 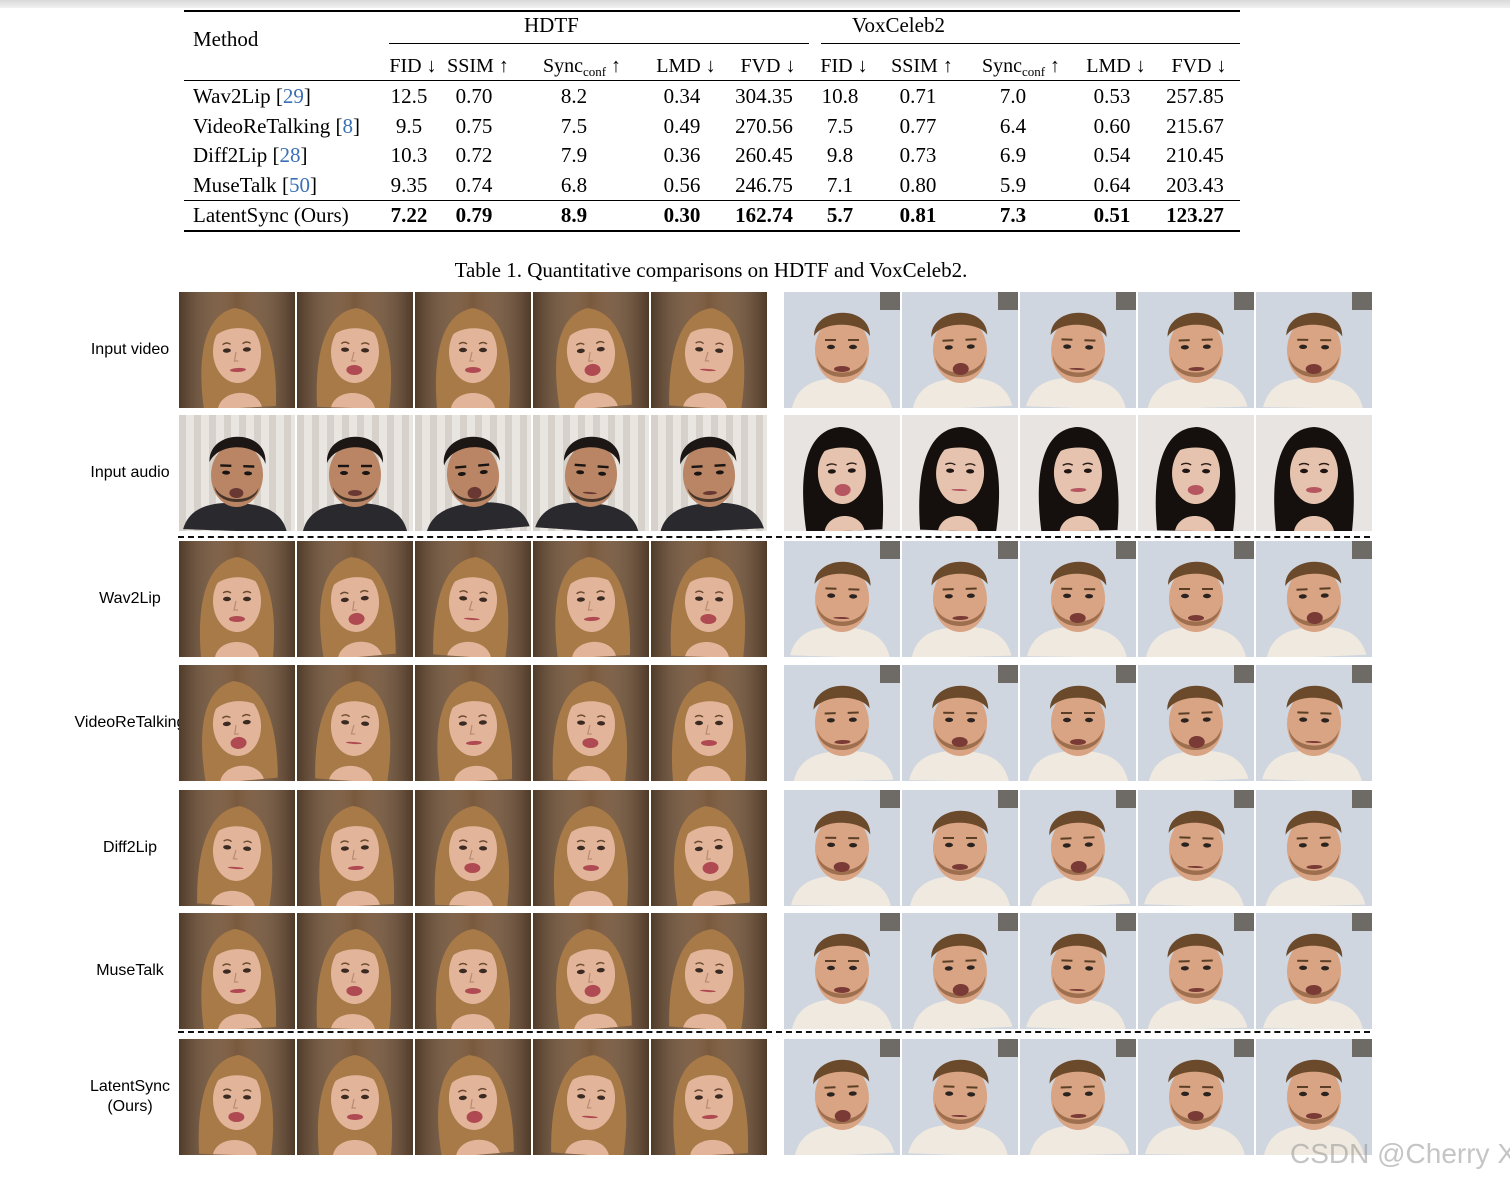 I want to click on table-cell: 0.54, so click(x=1112, y=155).